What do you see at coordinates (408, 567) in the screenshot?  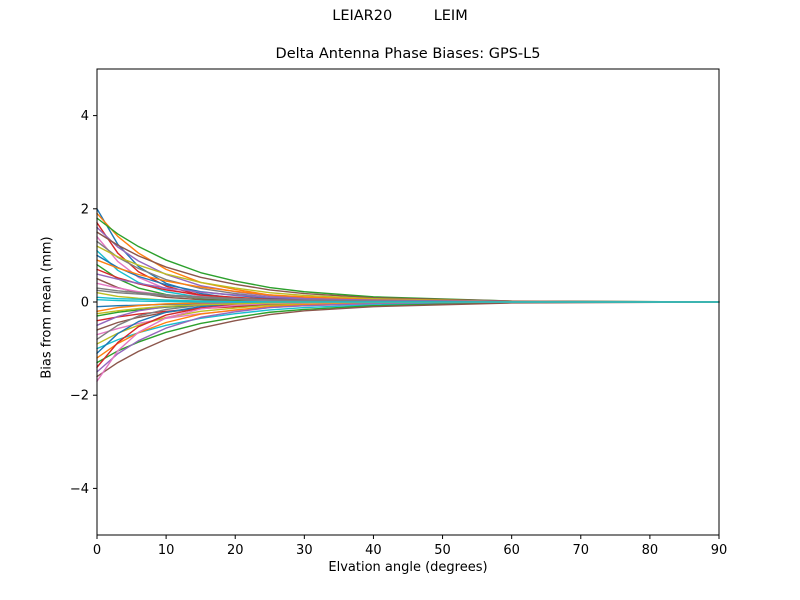 I see `x-axis-label: Elvation angle (degrees)` at bounding box center [408, 567].